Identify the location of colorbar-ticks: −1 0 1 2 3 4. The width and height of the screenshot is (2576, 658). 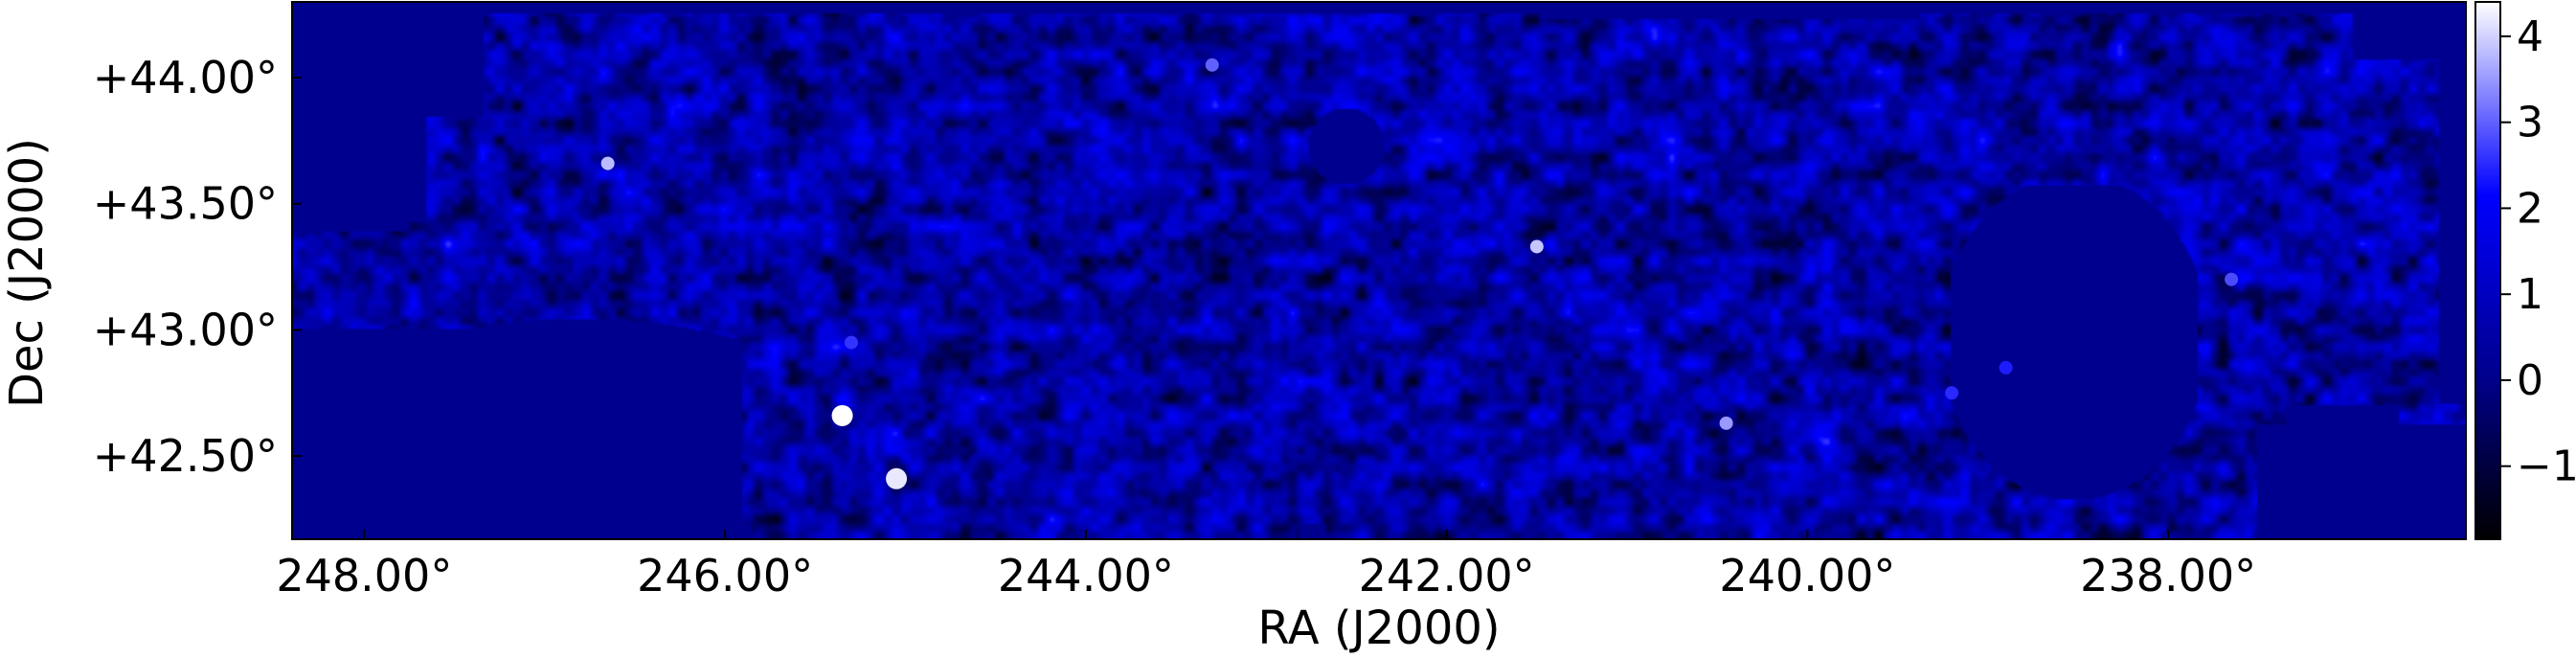
(2538, 252).